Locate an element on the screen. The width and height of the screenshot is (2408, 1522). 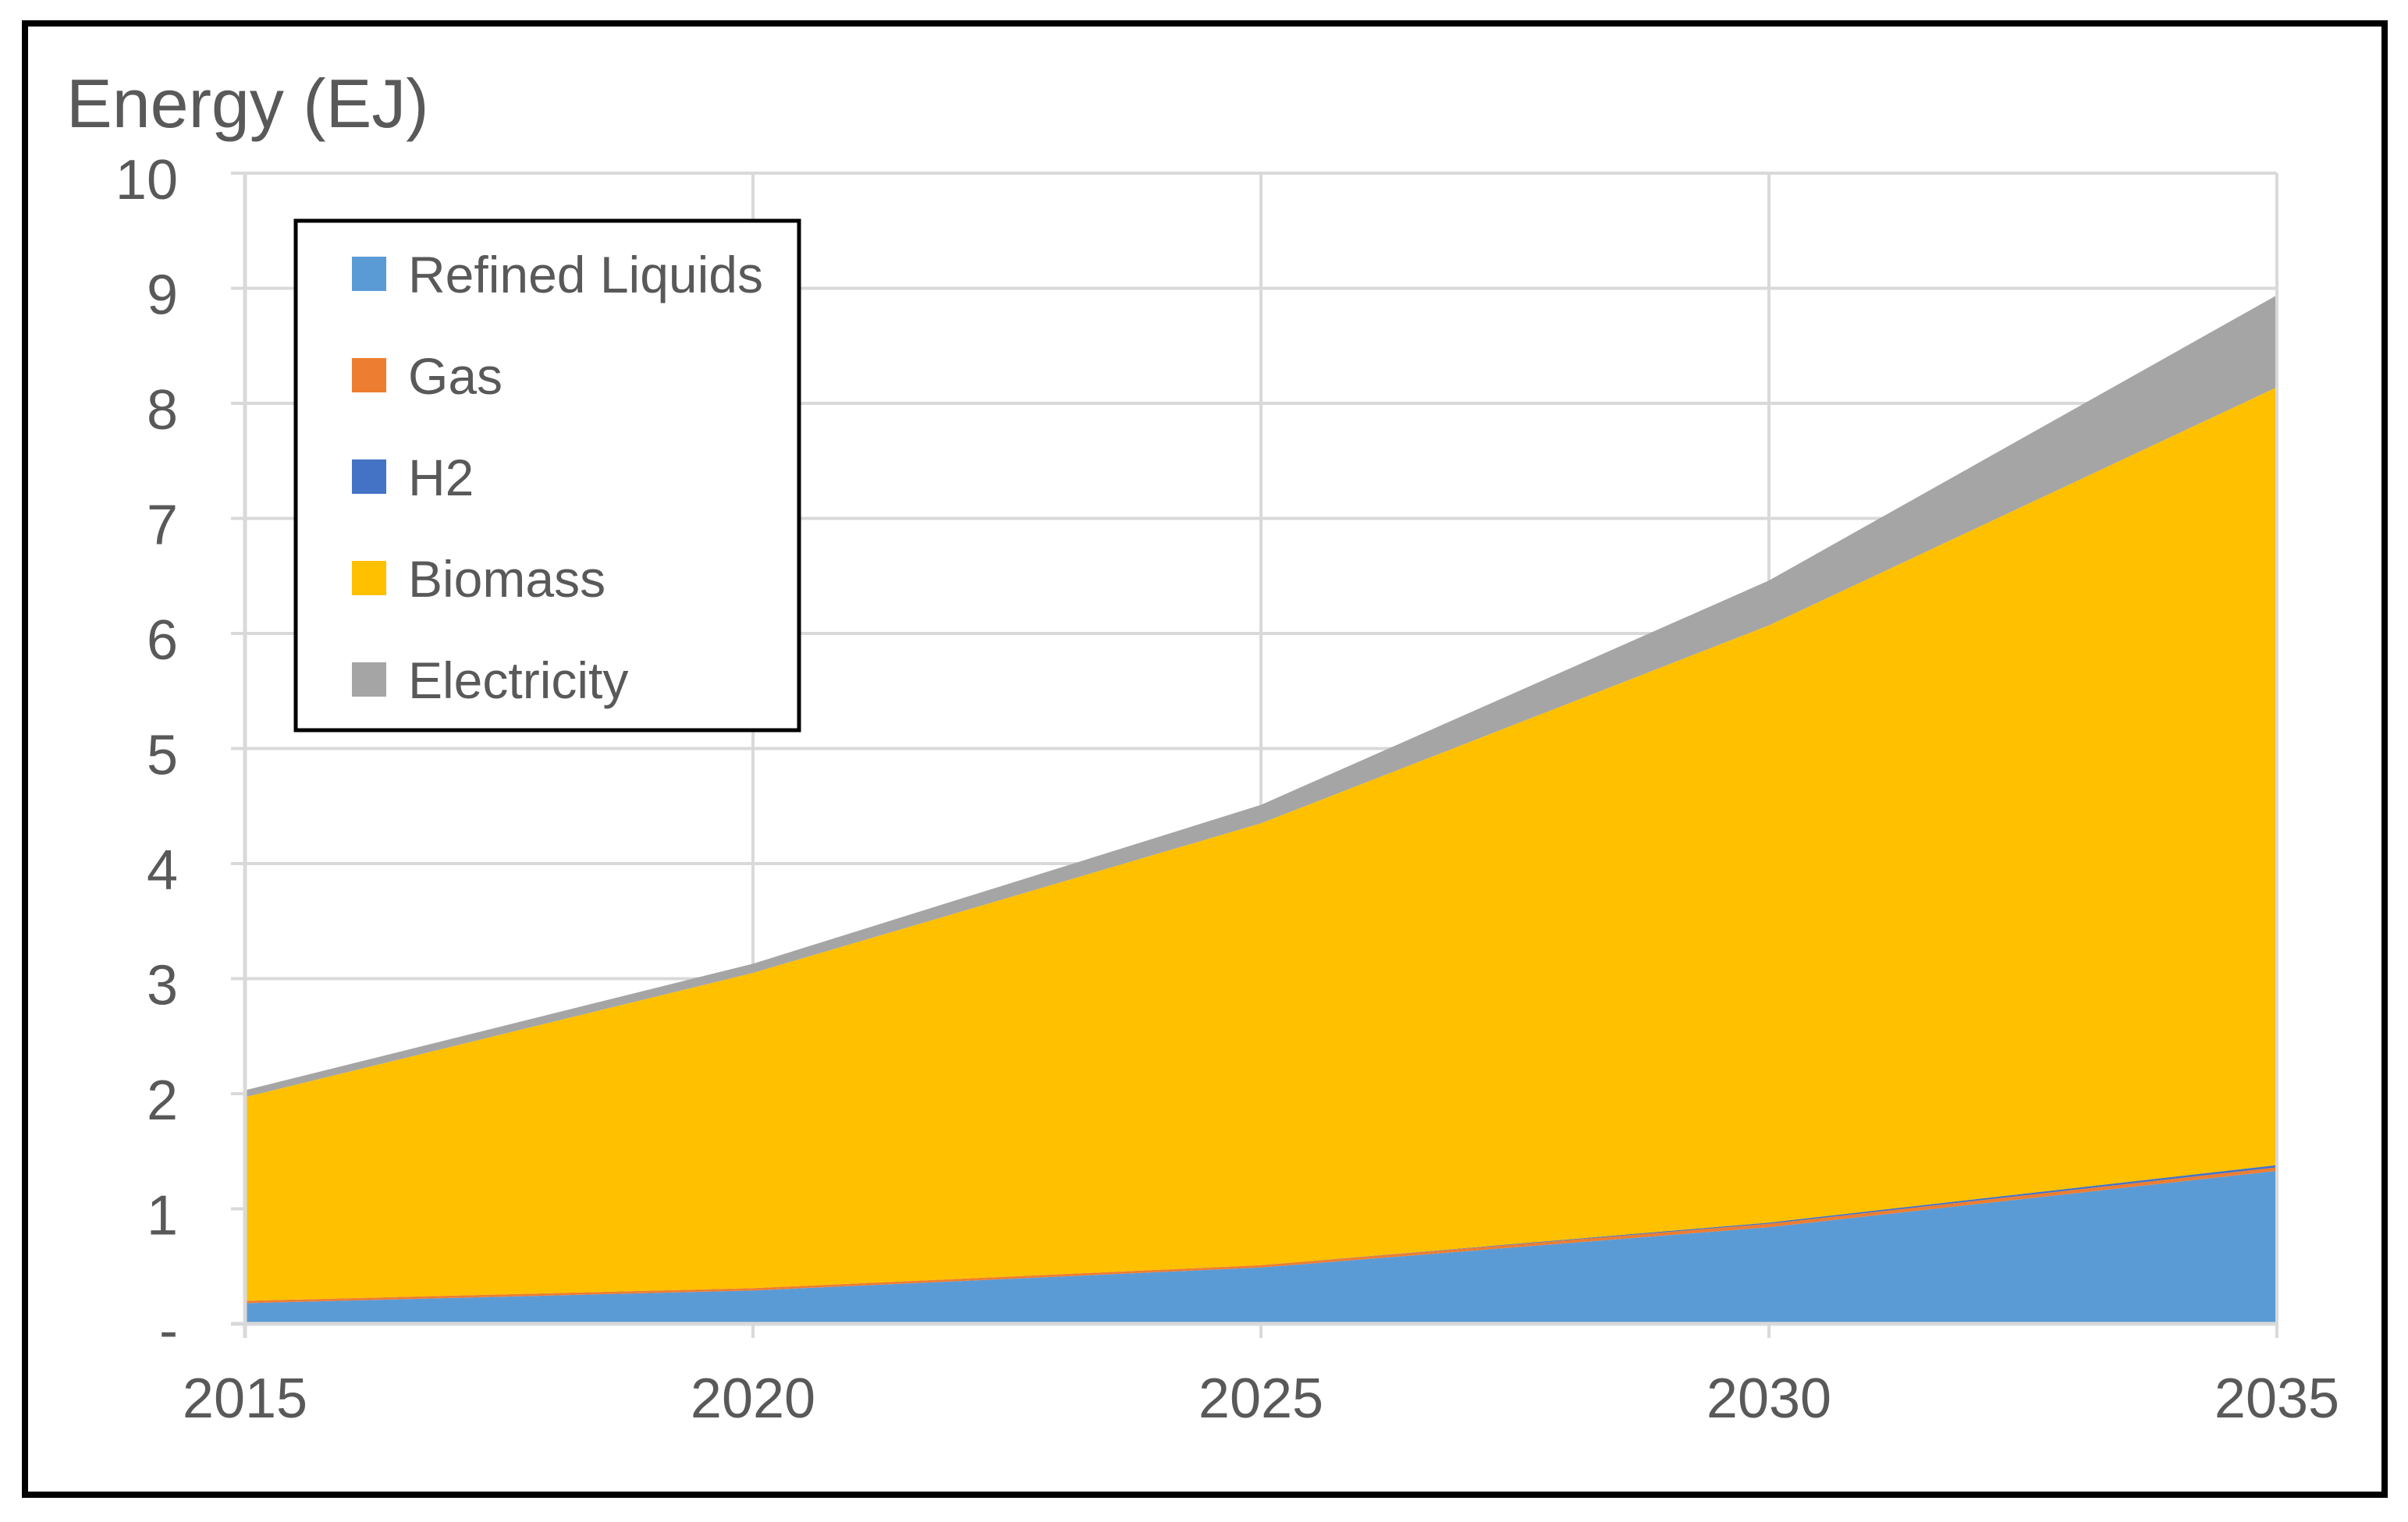
y-axis-label: 5 is located at coordinates (162, 756).